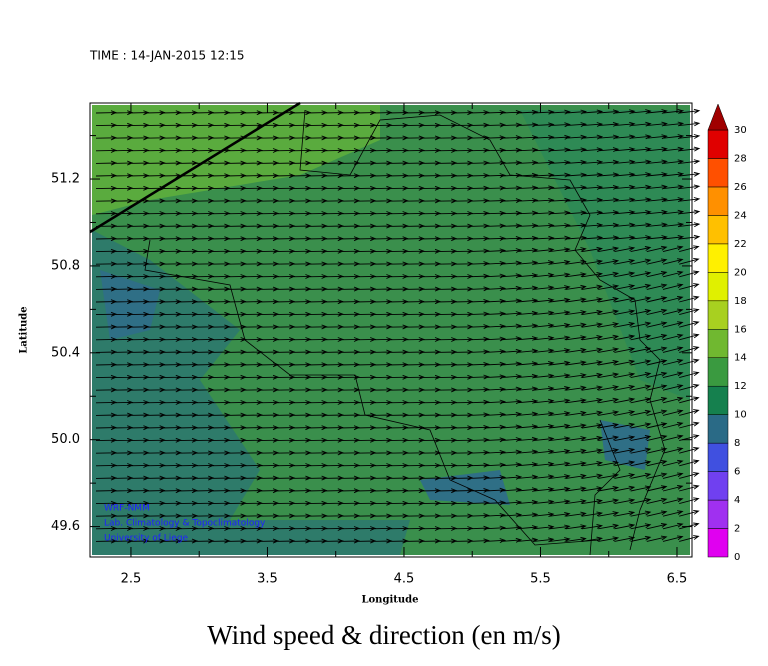 The image size is (768, 666). I want to click on colorbar-over, so click(718, 117).